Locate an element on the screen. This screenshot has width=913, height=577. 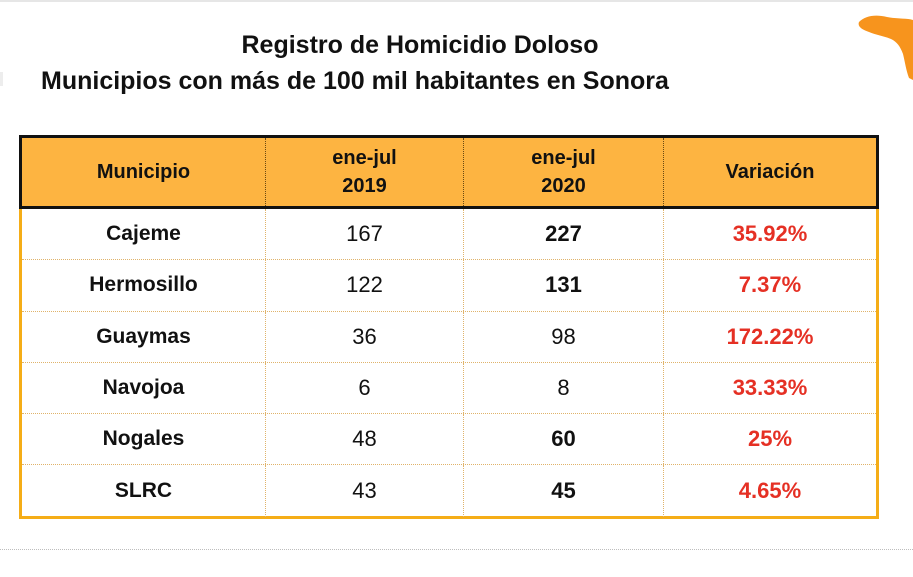
bottom-divider is located at coordinates (456, 549).